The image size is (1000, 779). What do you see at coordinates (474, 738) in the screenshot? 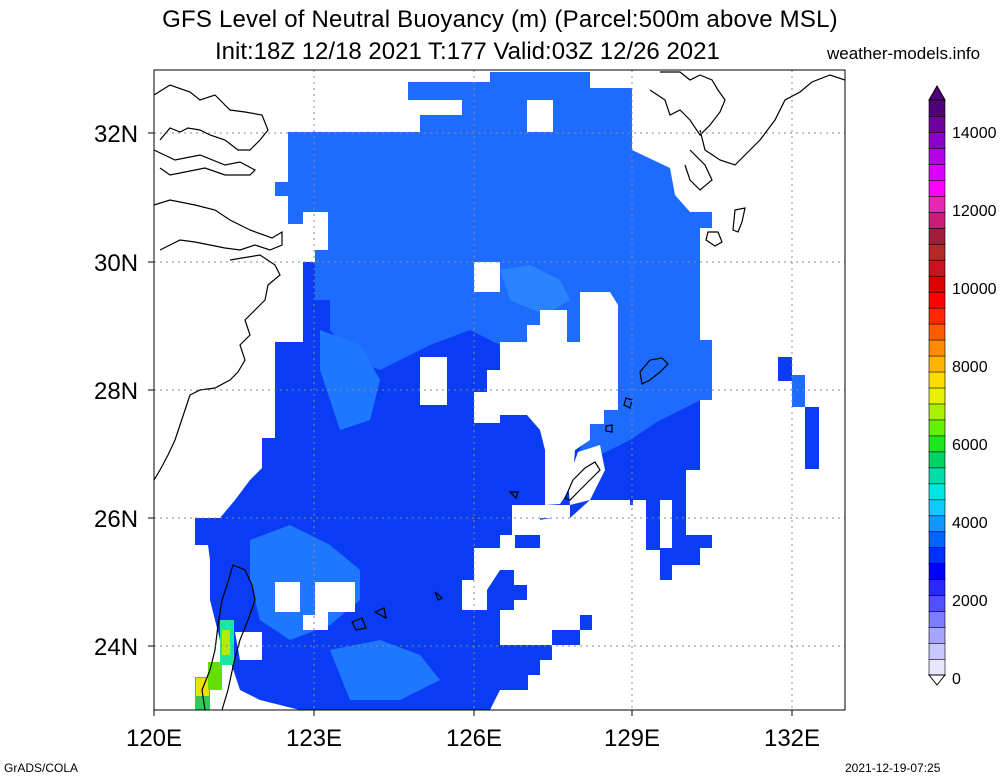
I see `lon-label-126e: 126E` at bounding box center [474, 738].